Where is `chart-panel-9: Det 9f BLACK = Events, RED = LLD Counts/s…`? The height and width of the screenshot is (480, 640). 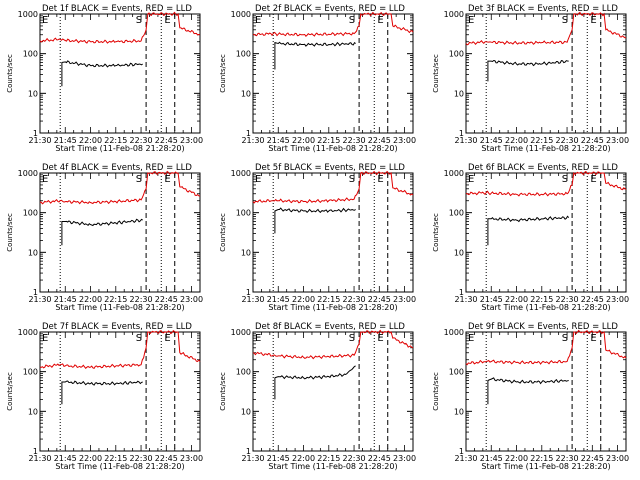
chart-panel-9: Det 9f BLACK = Events, RED = LLD Counts/s… is located at coordinates (530, 396).